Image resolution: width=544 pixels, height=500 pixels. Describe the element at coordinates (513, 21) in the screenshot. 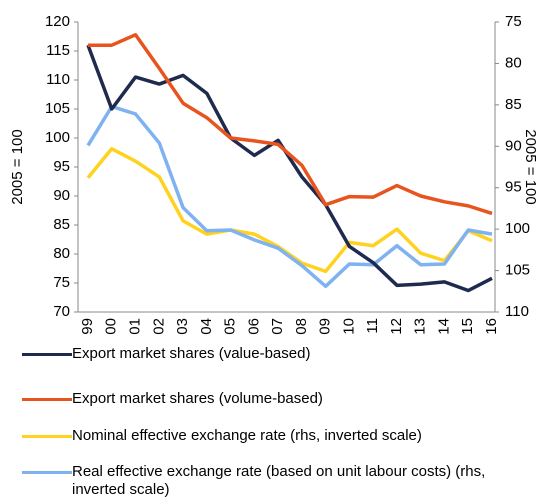

I see `y2-tick-label: 75` at that location.